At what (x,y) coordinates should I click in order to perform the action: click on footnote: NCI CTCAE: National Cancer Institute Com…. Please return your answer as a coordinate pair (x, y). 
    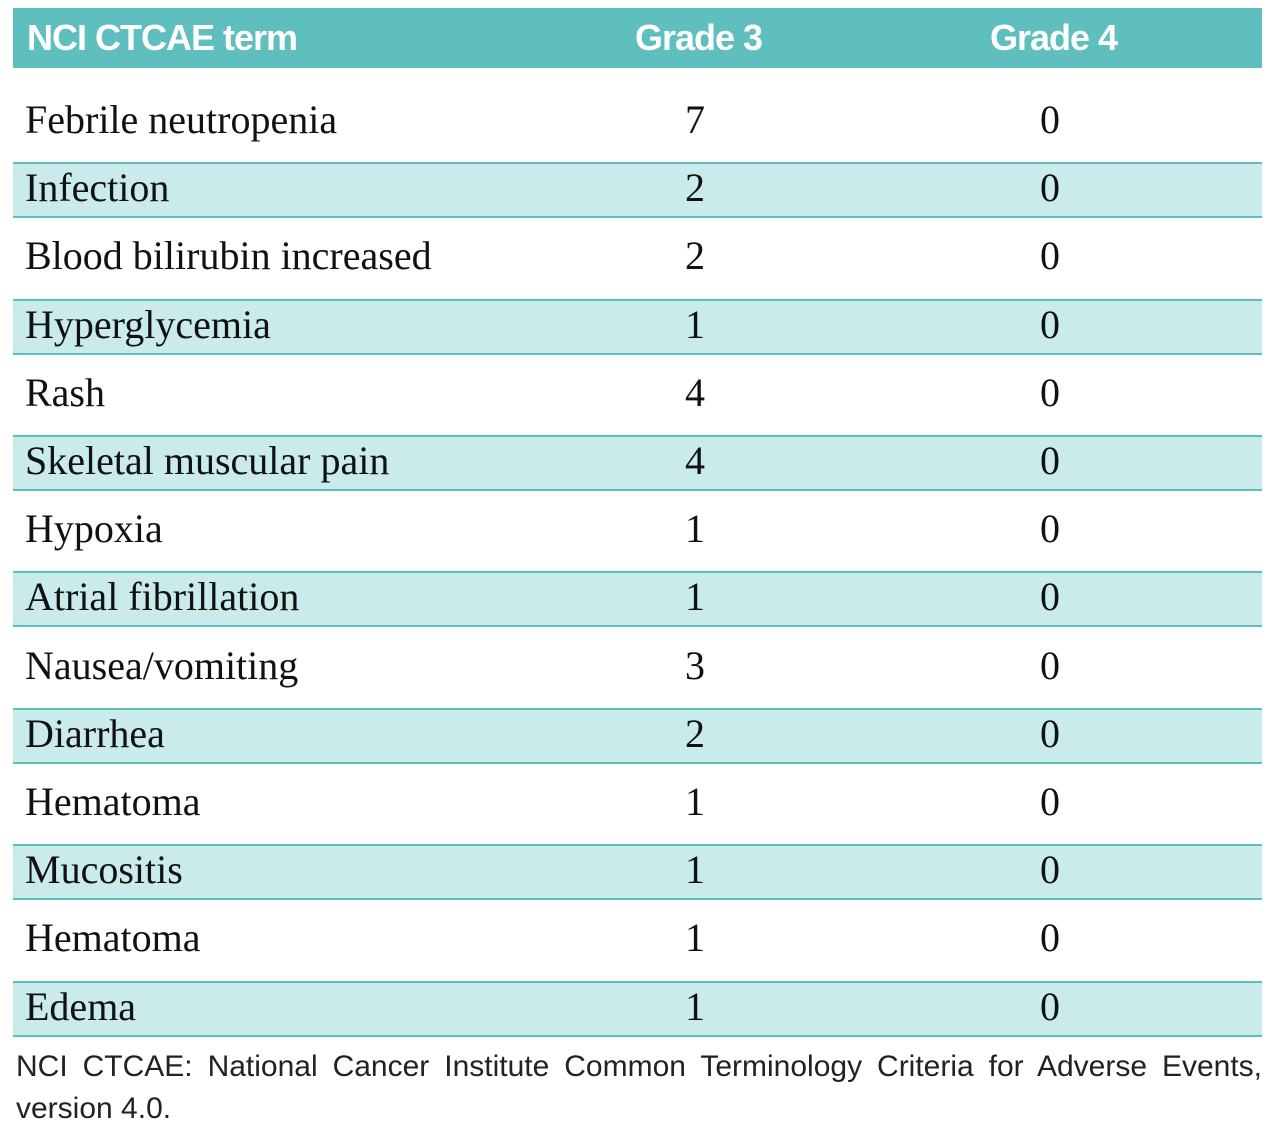
    Looking at the image, I should click on (639, 1087).